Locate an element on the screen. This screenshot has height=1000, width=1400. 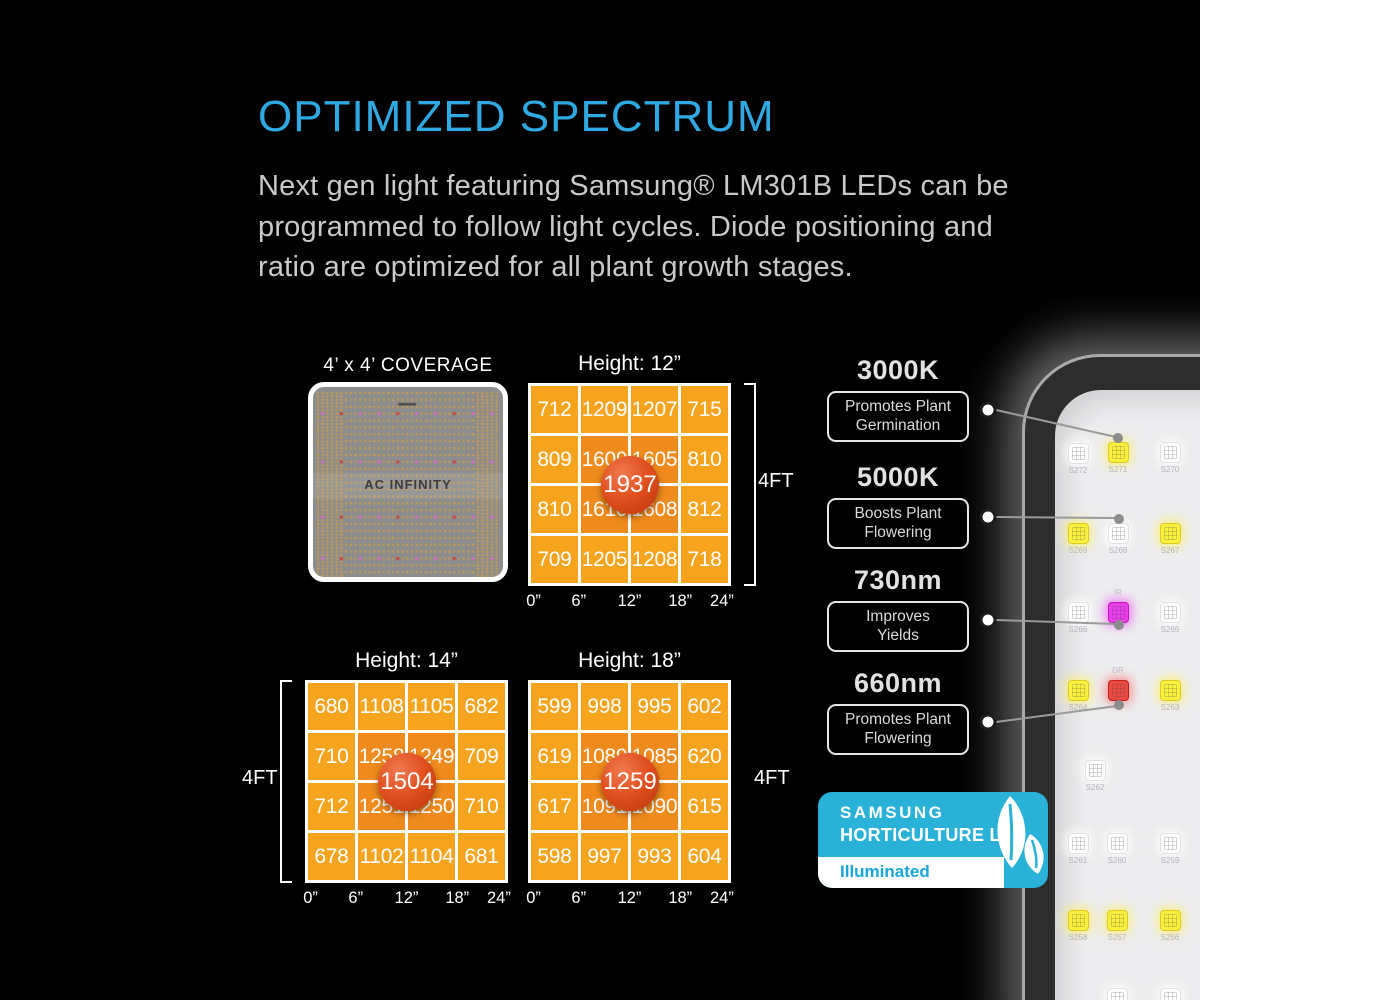
heatmap-cell: 812 is located at coordinates (704, 509).